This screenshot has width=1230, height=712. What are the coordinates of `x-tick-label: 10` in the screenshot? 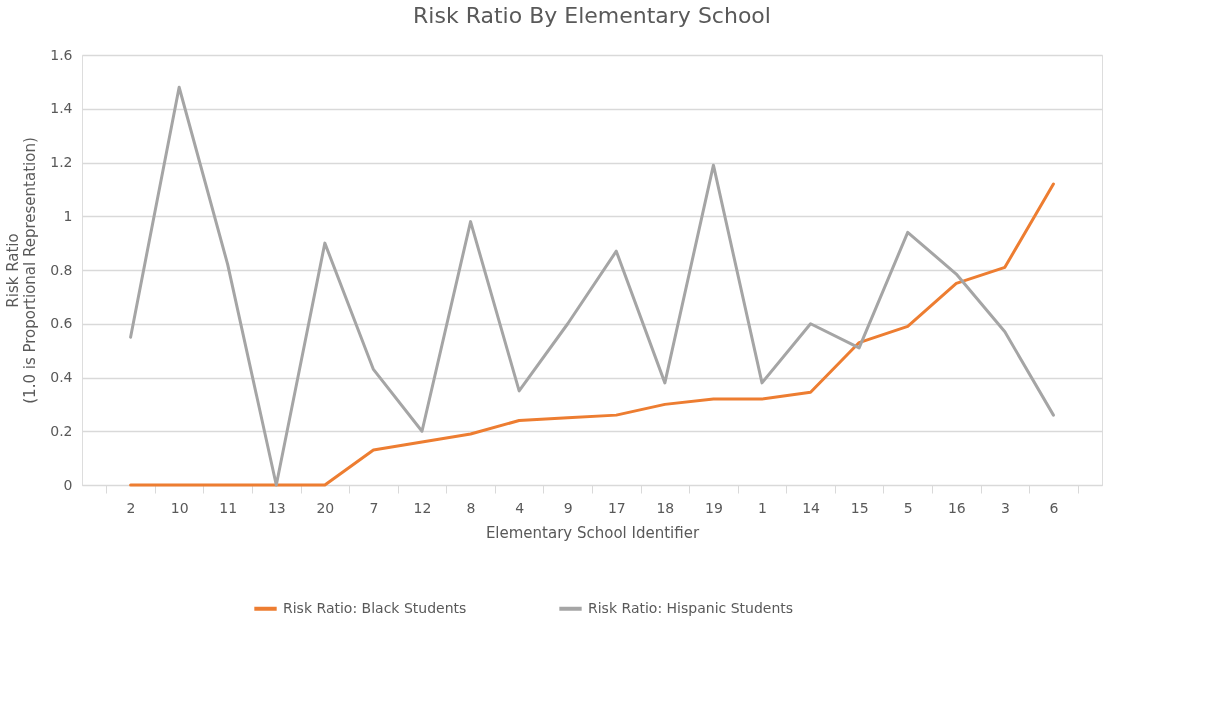 It's located at (179, 507).